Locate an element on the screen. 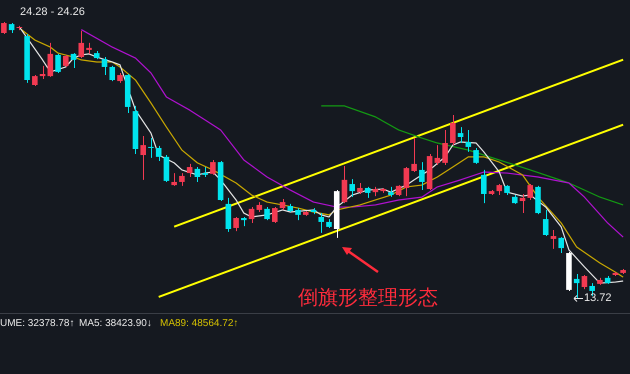 The height and width of the screenshot is (374, 630). annotation: 倒旗形整理形态 is located at coordinates (368, 297).